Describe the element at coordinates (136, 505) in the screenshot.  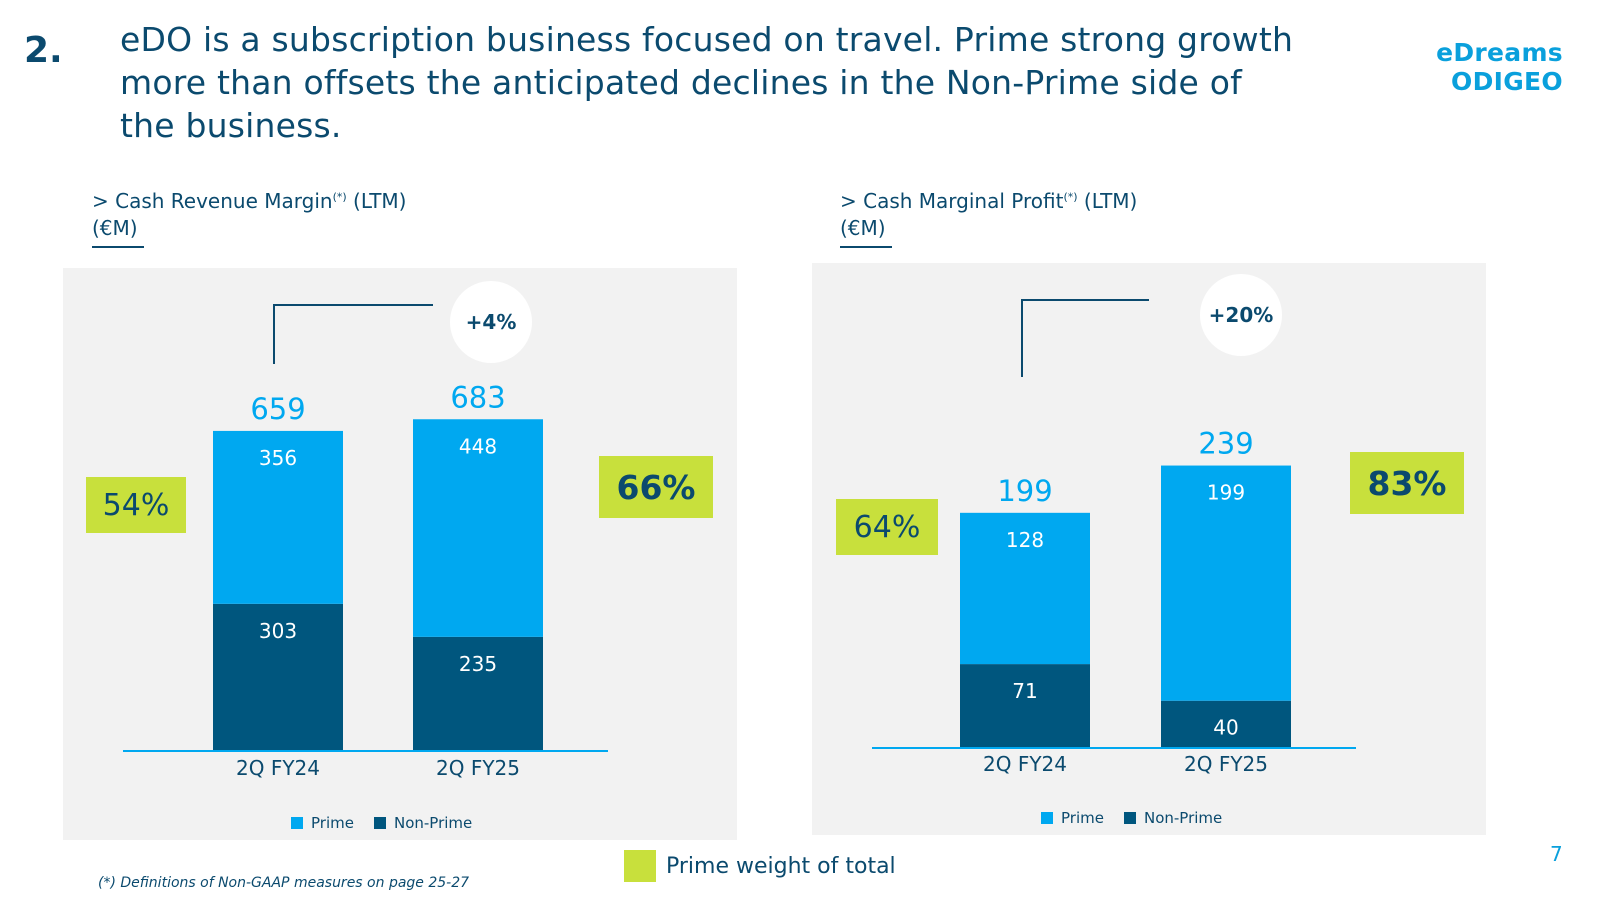
I see `chart-1-prime-weight-fy24: 54%` at that location.